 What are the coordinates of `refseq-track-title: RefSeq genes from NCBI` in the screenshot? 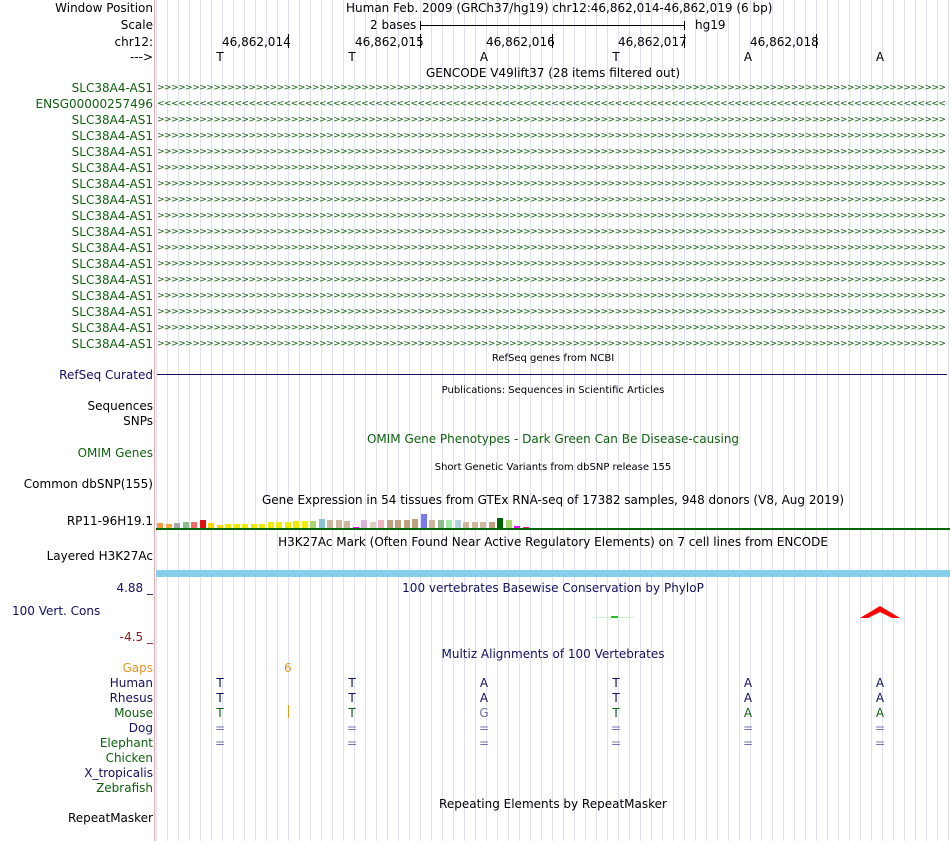 It's located at (553, 358).